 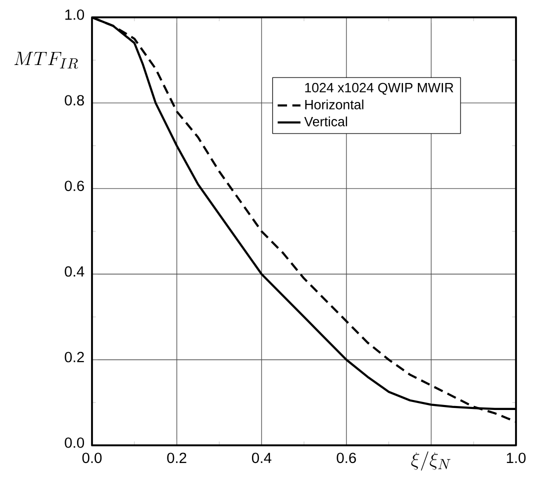 What do you see at coordinates (334, 105) in the screenshot?
I see `legend-label: Horizontal` at bounding box center [334, 105].